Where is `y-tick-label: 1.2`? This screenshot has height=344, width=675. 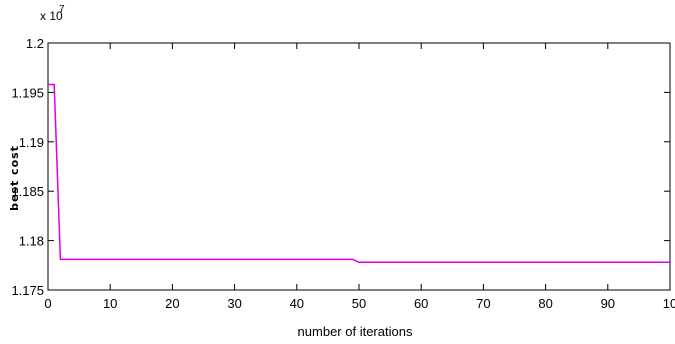 y-tick-label: 1.2 is located at coordinates (35, 43).